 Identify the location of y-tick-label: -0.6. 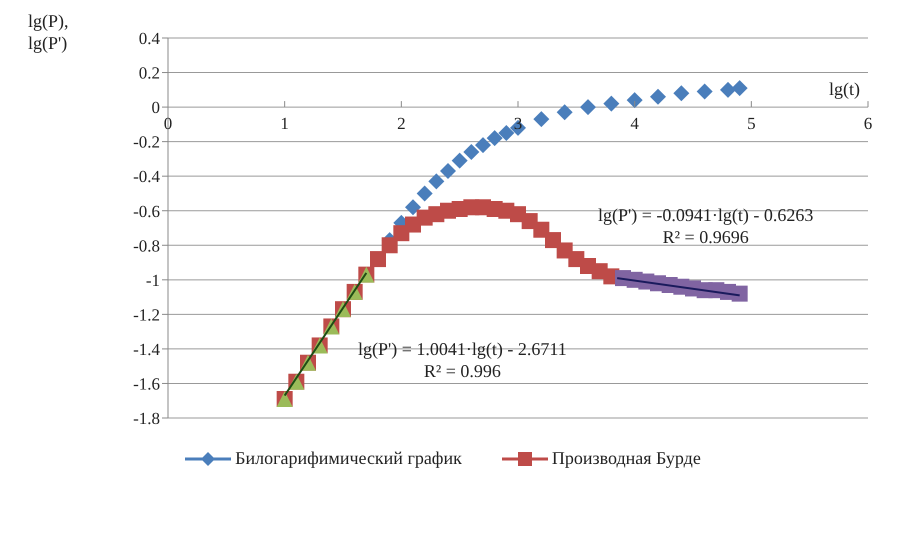
(146, 211).